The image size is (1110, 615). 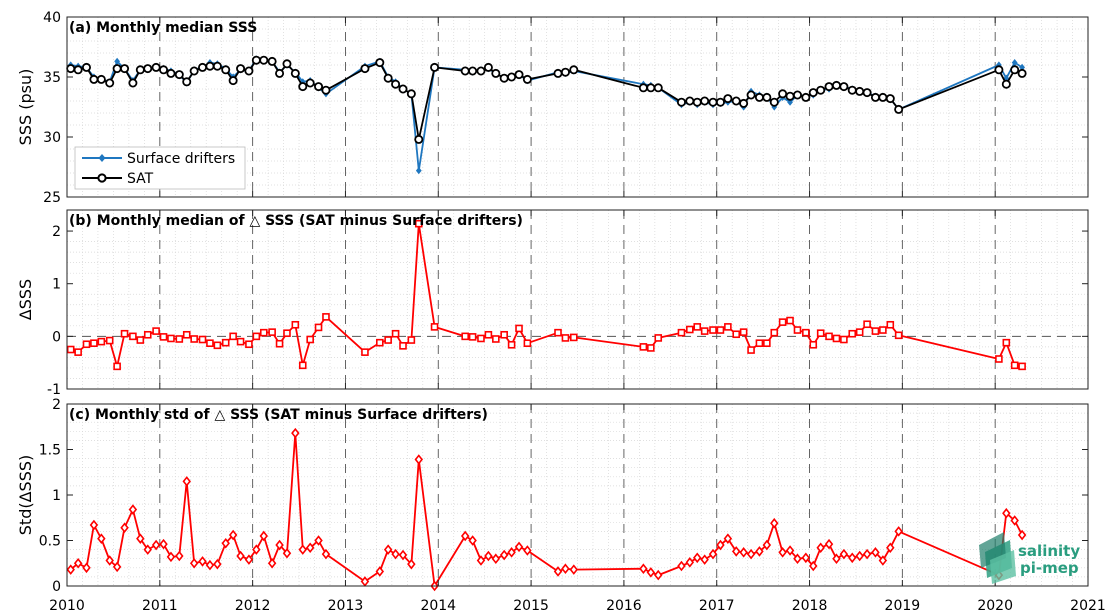 I want to click on logo-line1: salinity, so click(x=1049, y=551).